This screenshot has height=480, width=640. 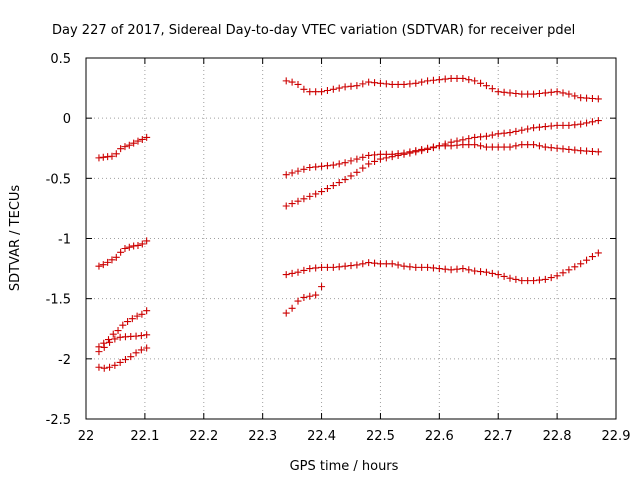 What do you see at coordinates (380, 436) in the screenshot?
I see `x-tick-label: 22.5` at bounding box center [380, 436].